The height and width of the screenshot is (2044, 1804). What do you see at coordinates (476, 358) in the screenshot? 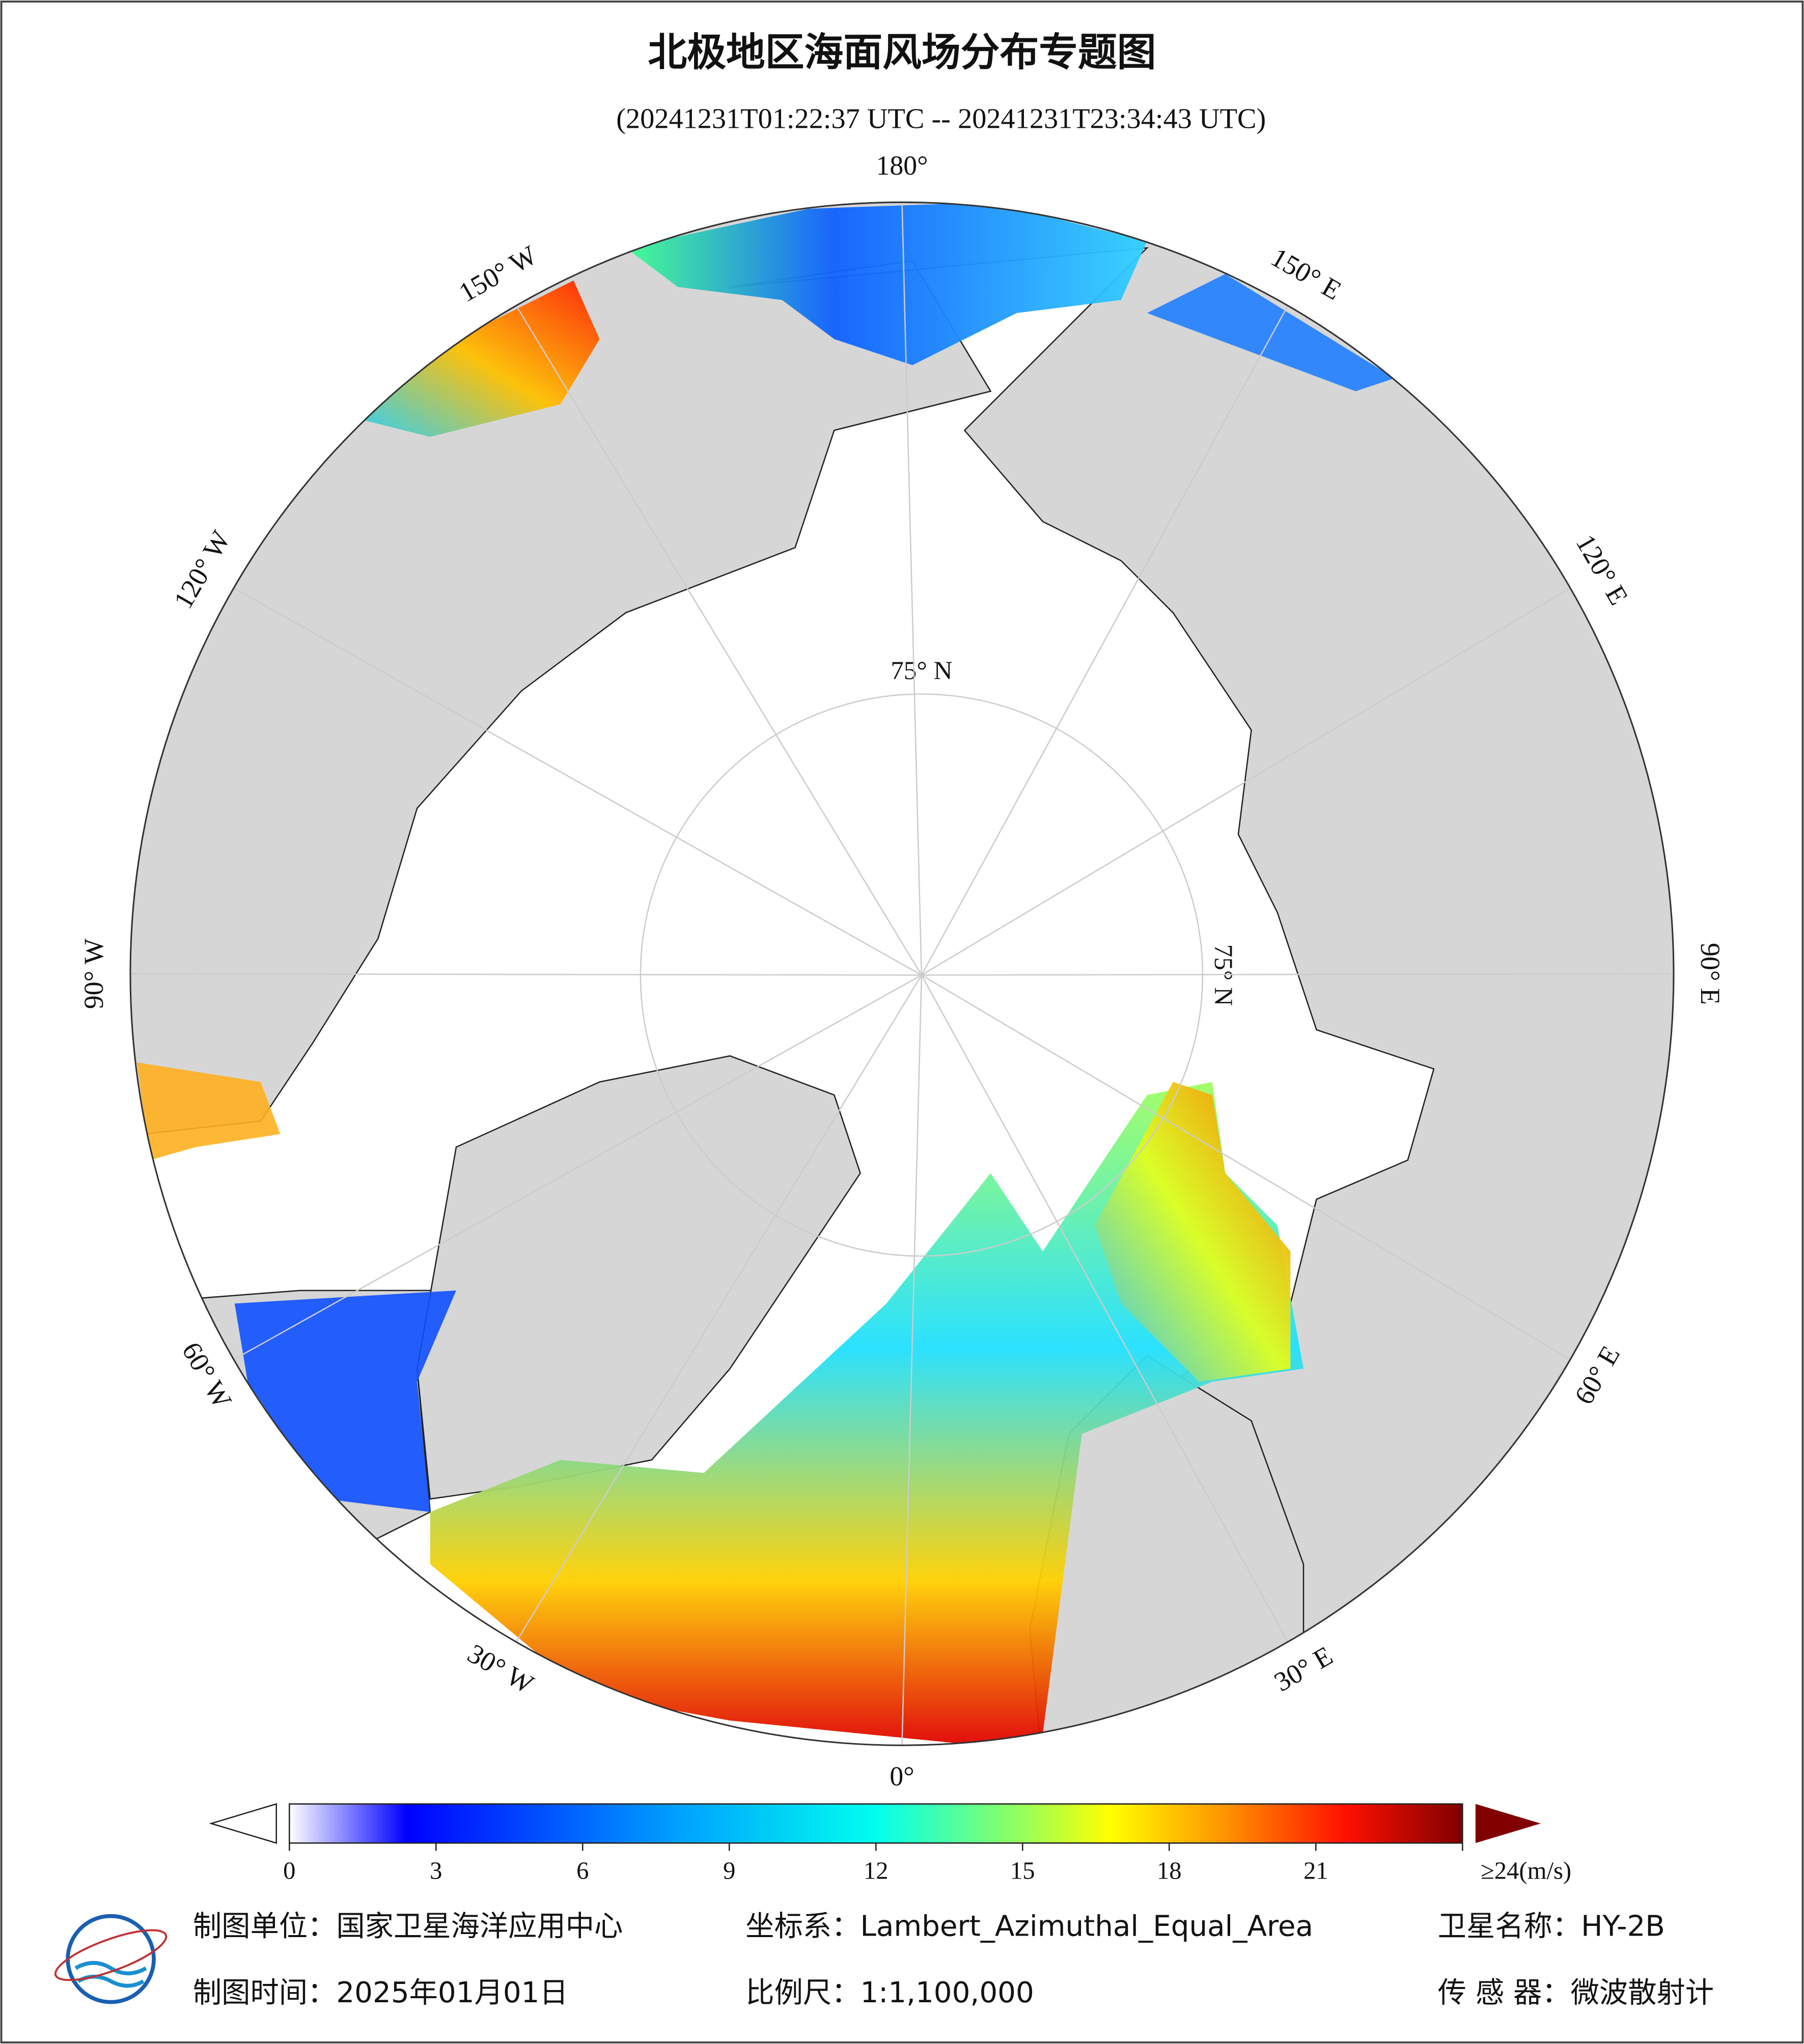
I see `wind-field-alaska` at bounding box center [476, 358].